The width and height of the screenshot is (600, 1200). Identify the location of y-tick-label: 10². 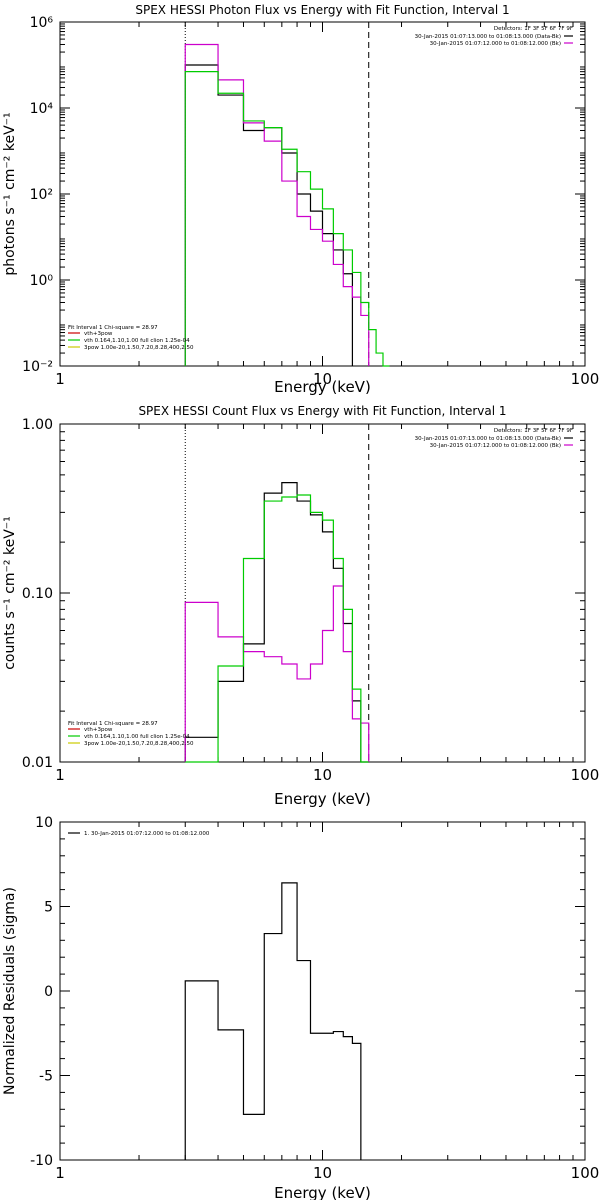
(41, 195).